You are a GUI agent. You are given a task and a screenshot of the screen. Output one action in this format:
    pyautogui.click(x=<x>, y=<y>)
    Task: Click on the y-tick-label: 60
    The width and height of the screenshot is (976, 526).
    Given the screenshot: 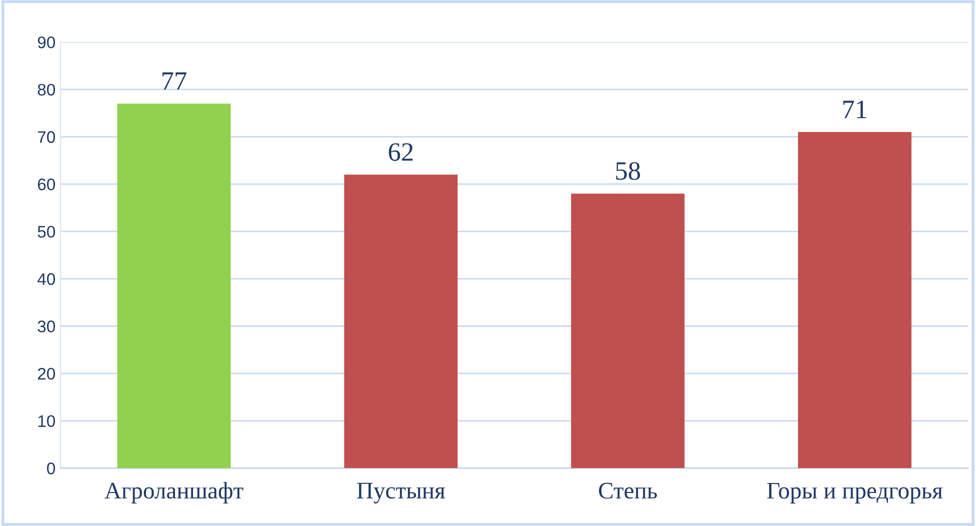 What is the action you would take?
    pyautogui.click(x=46, y=184)
    